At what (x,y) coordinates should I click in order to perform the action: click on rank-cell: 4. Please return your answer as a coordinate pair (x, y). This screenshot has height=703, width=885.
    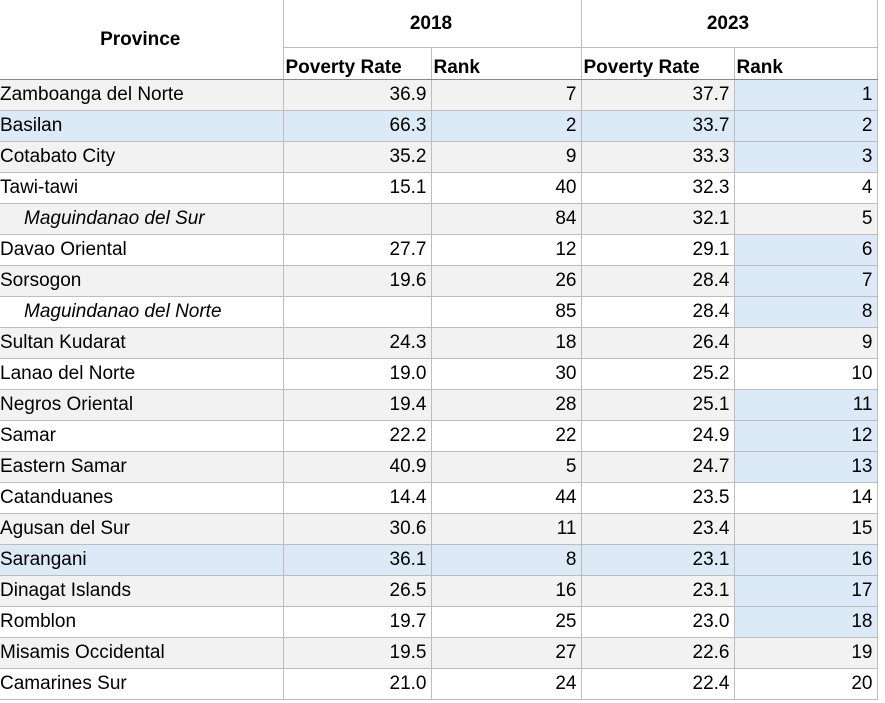
    Looking at the image, I should click on (806, 188).